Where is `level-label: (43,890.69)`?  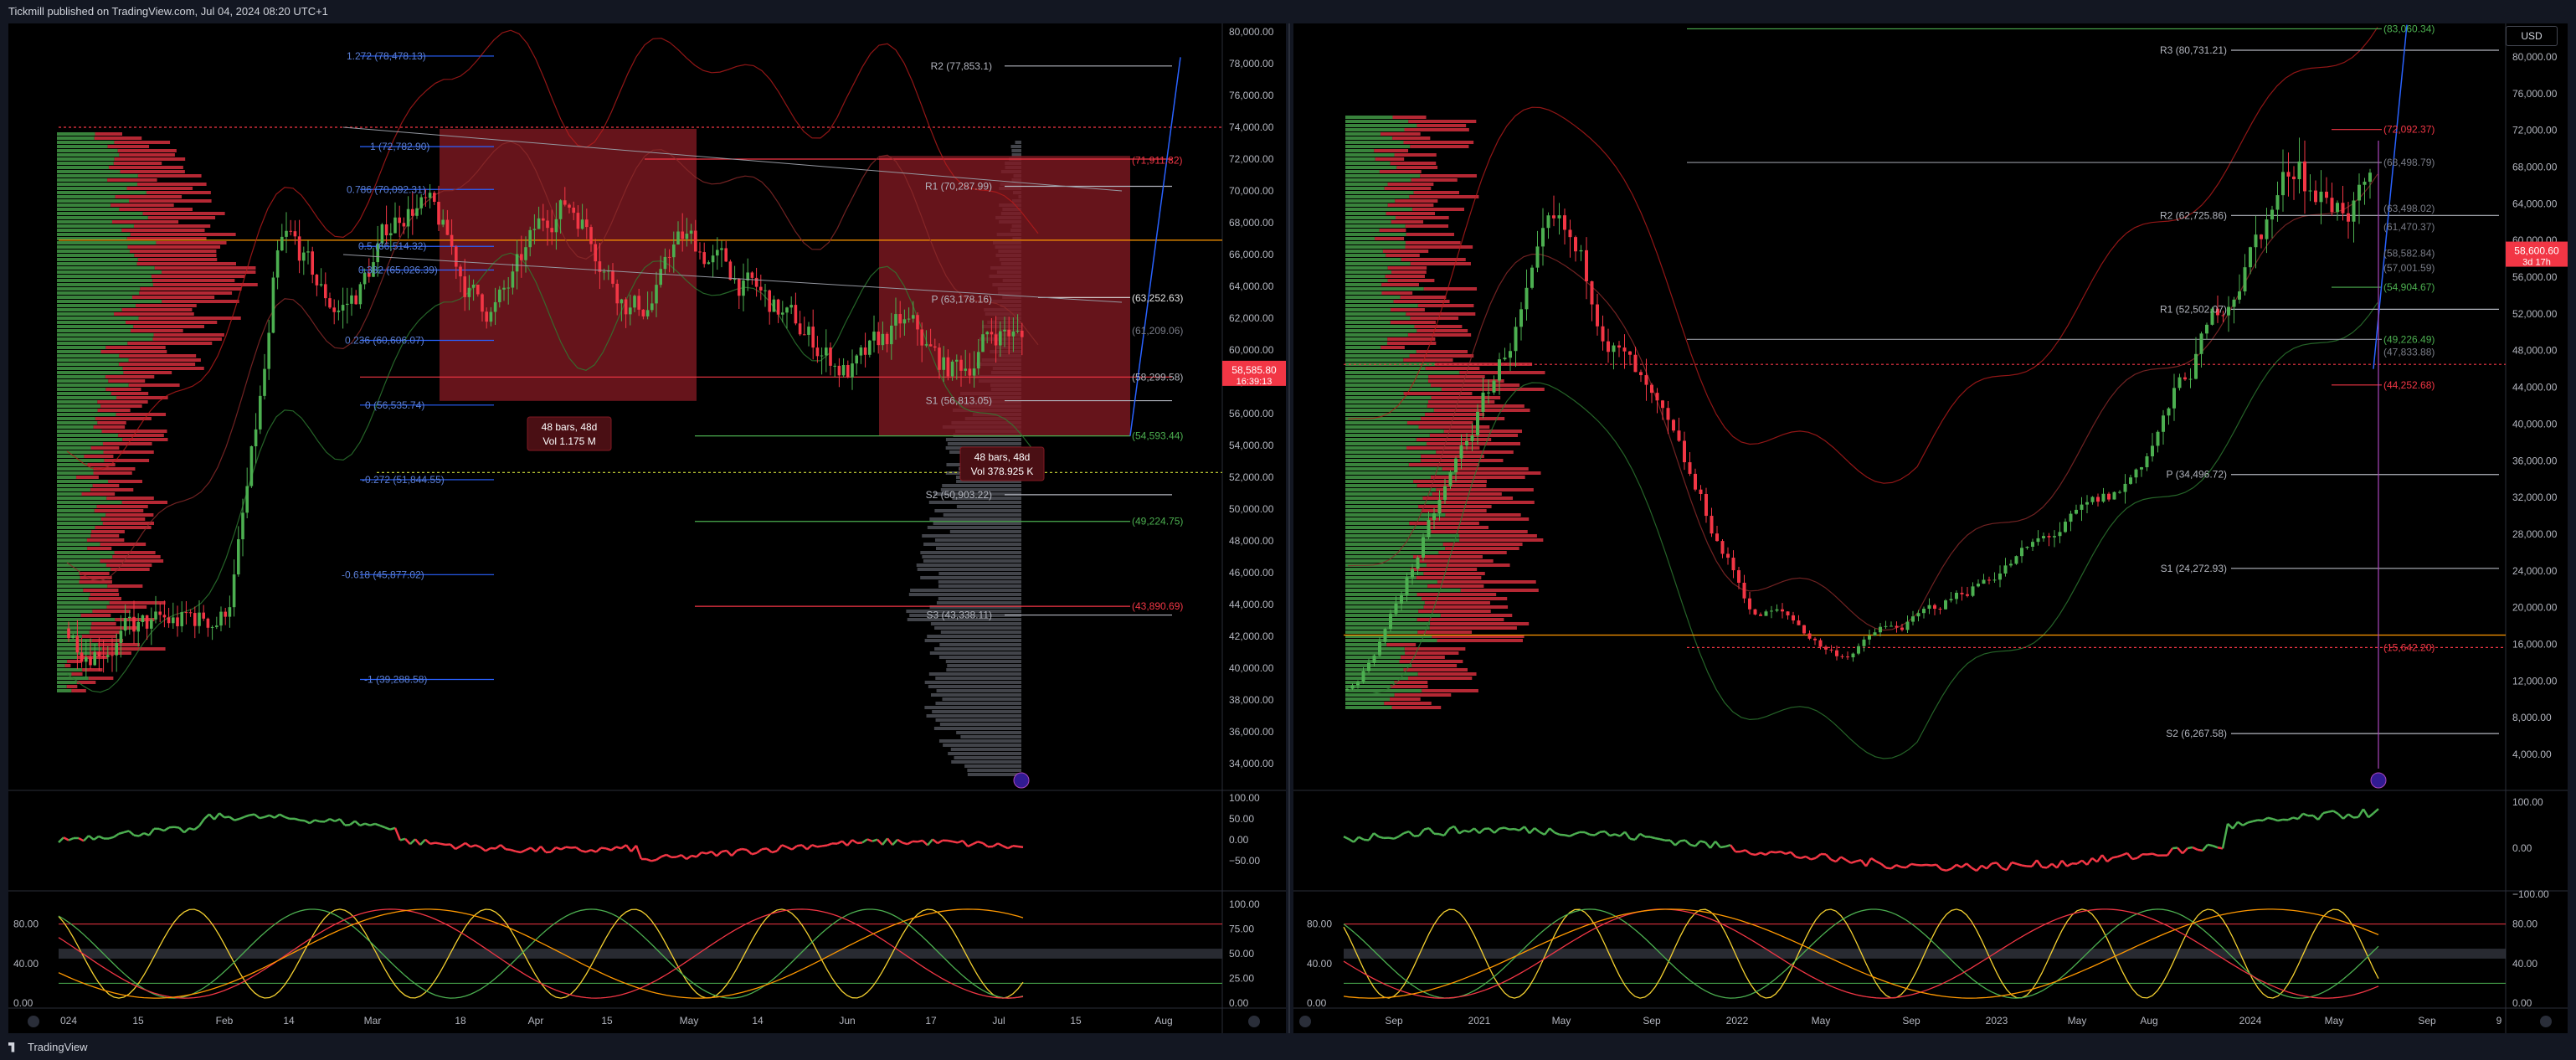
level-label: (43,890.69) is located at coordinates (1158, 606).